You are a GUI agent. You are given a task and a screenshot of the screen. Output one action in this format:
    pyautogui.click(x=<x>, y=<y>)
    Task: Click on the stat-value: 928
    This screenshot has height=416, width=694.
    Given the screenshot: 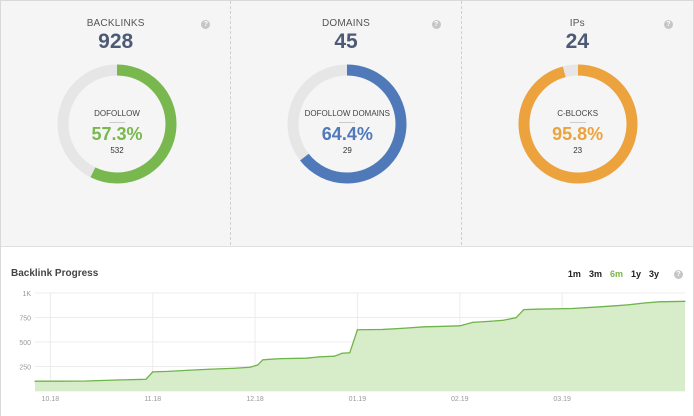 What is the action you would take?
    pyautogui.click(x=116, y=41)
    